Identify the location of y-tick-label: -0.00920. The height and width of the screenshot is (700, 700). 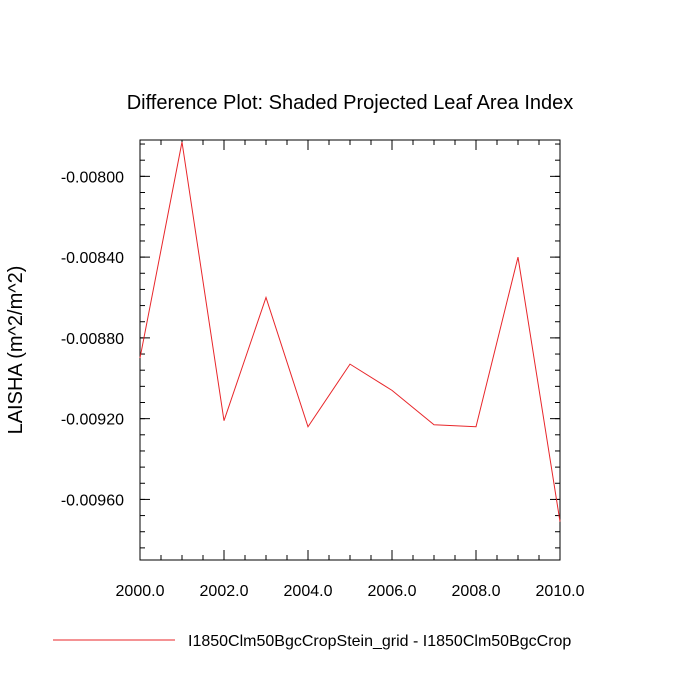
(92, 420).